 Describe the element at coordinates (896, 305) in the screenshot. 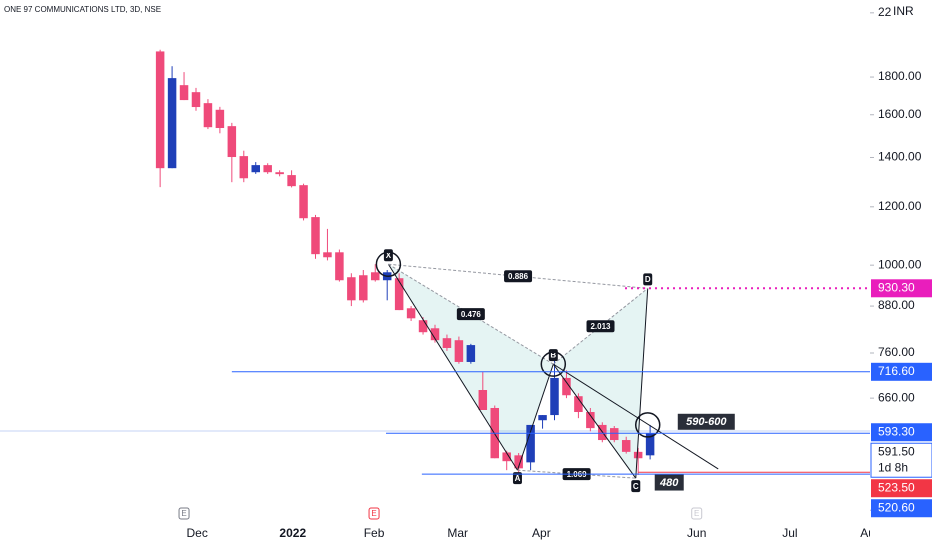

I see `y-tick-label: 880.00` at that location.